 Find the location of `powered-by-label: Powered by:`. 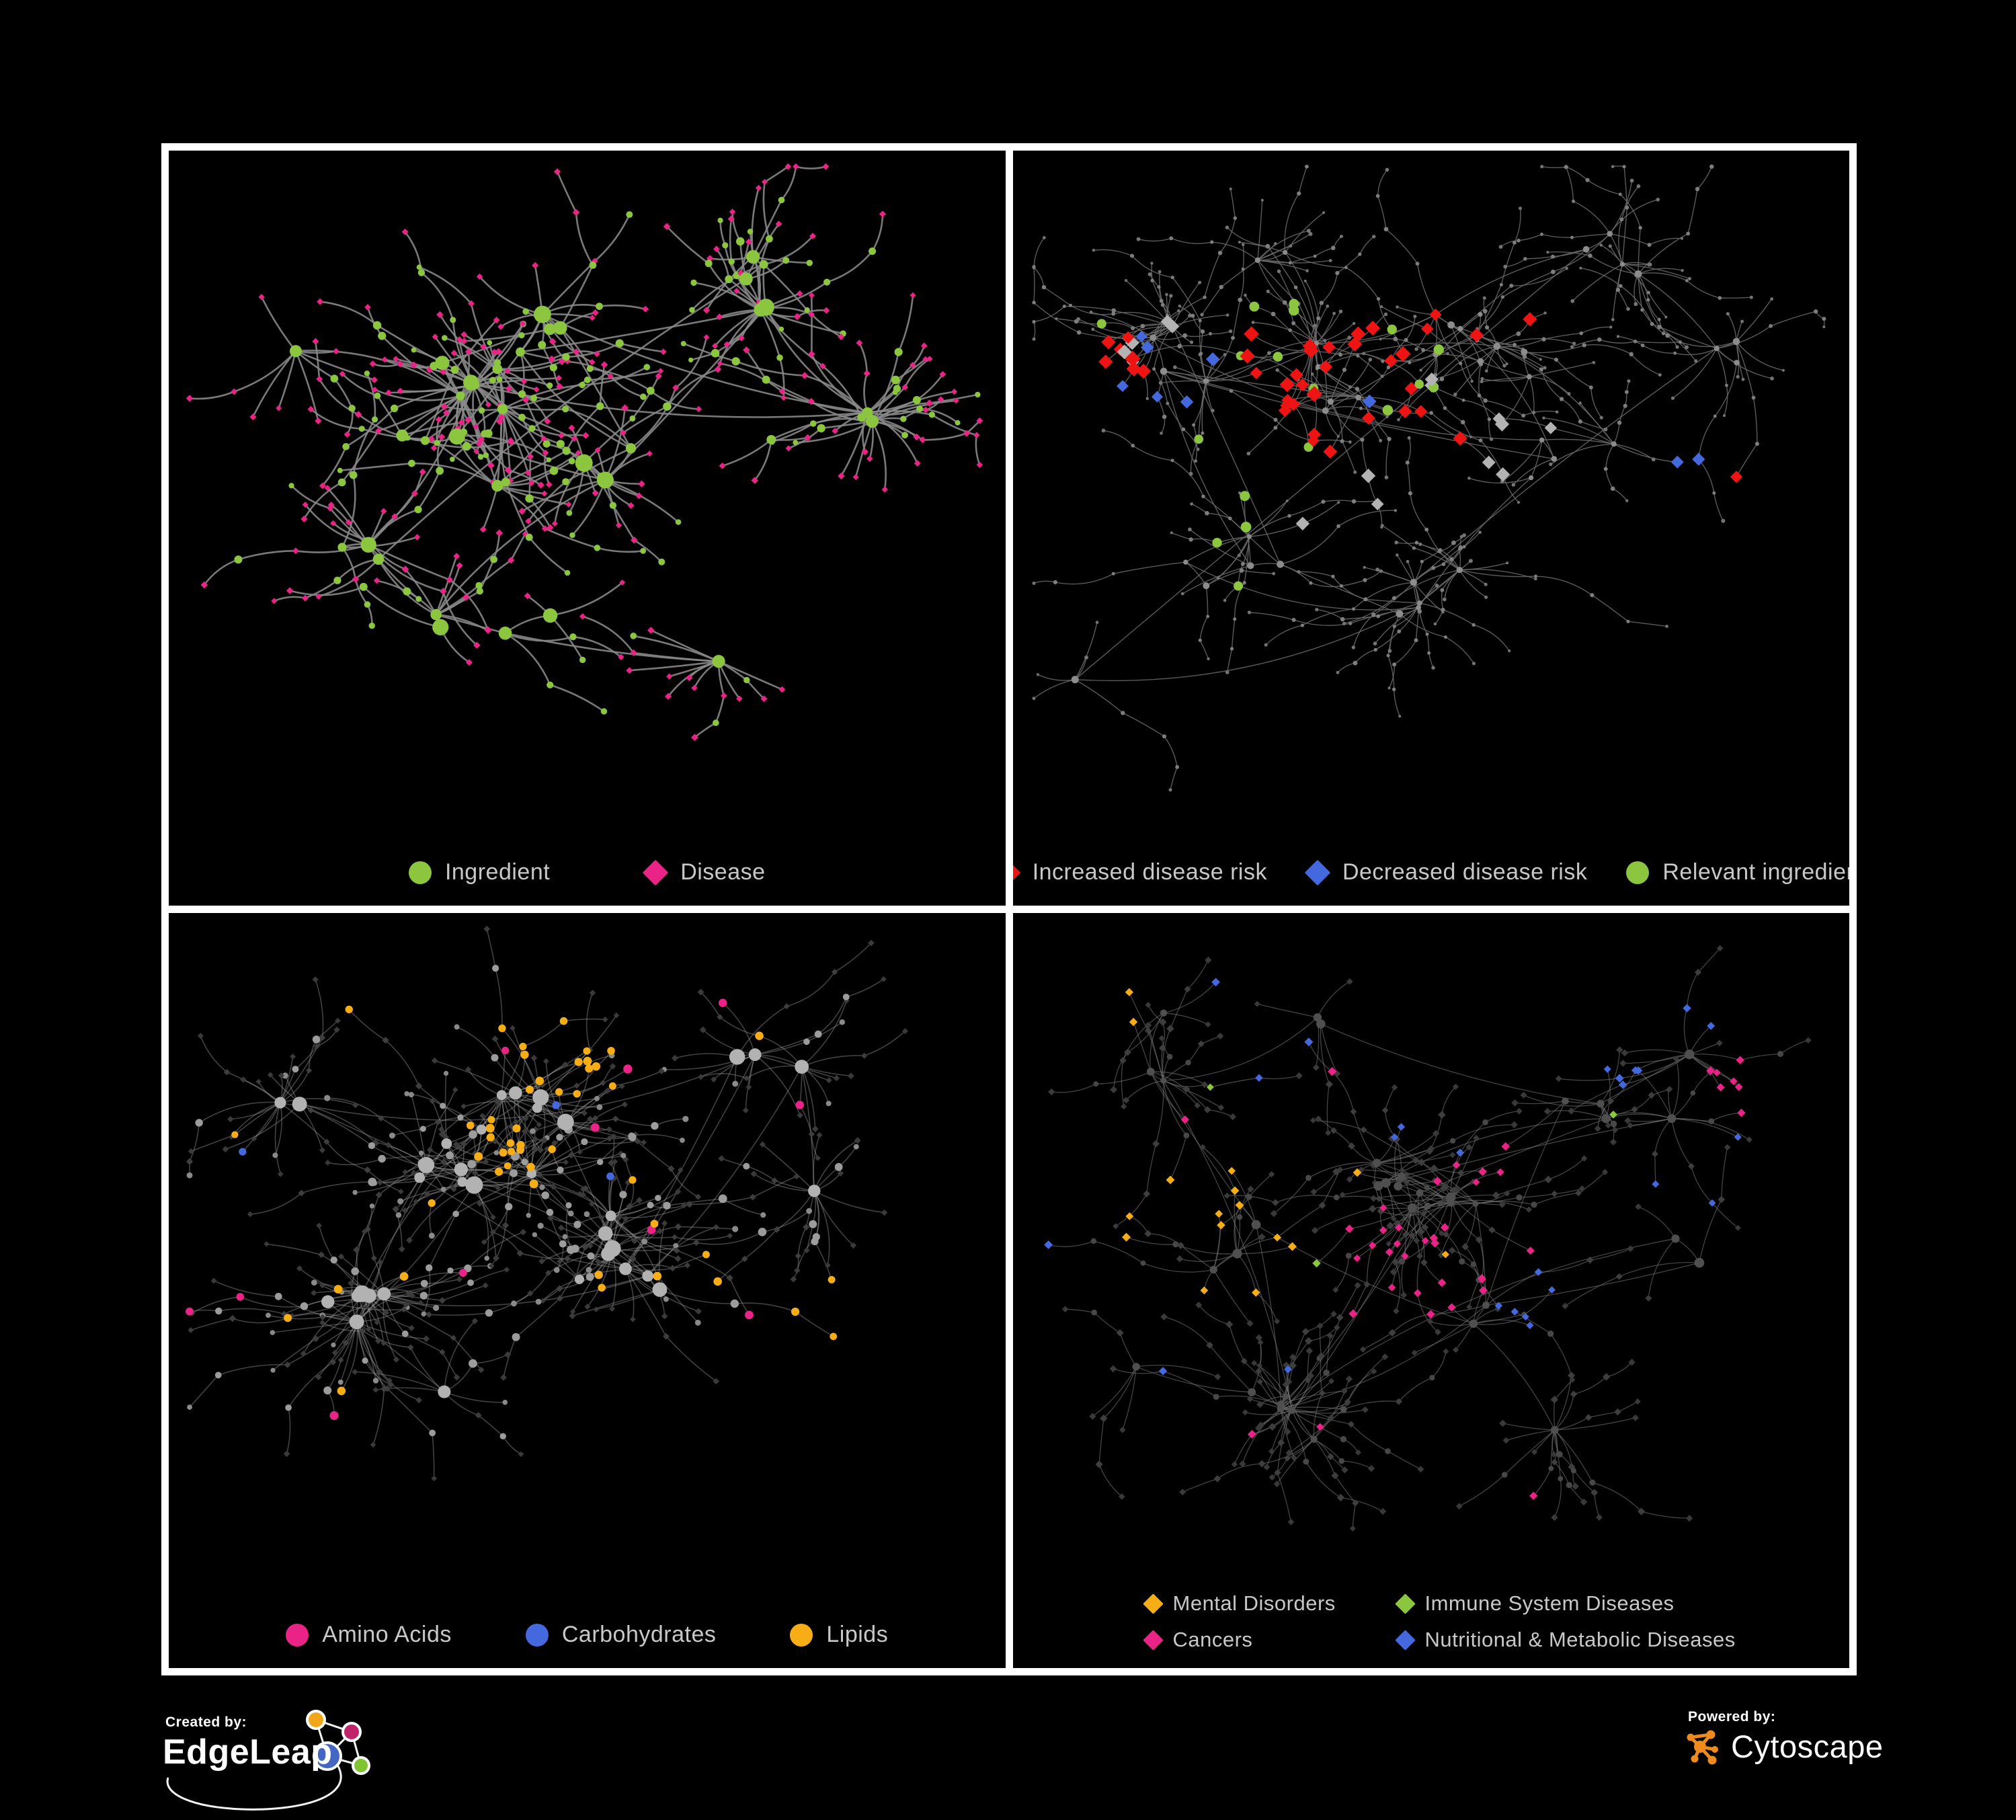

powered-by-label: Powered by: is located at coordinates (1732, 1717).